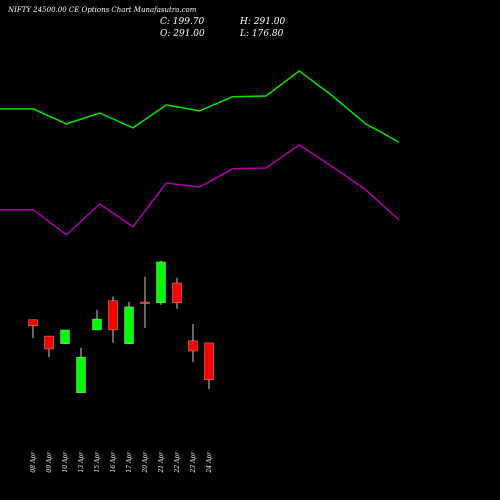  I want to click on ohlc-label: L: 176.80, so click(261, 34).